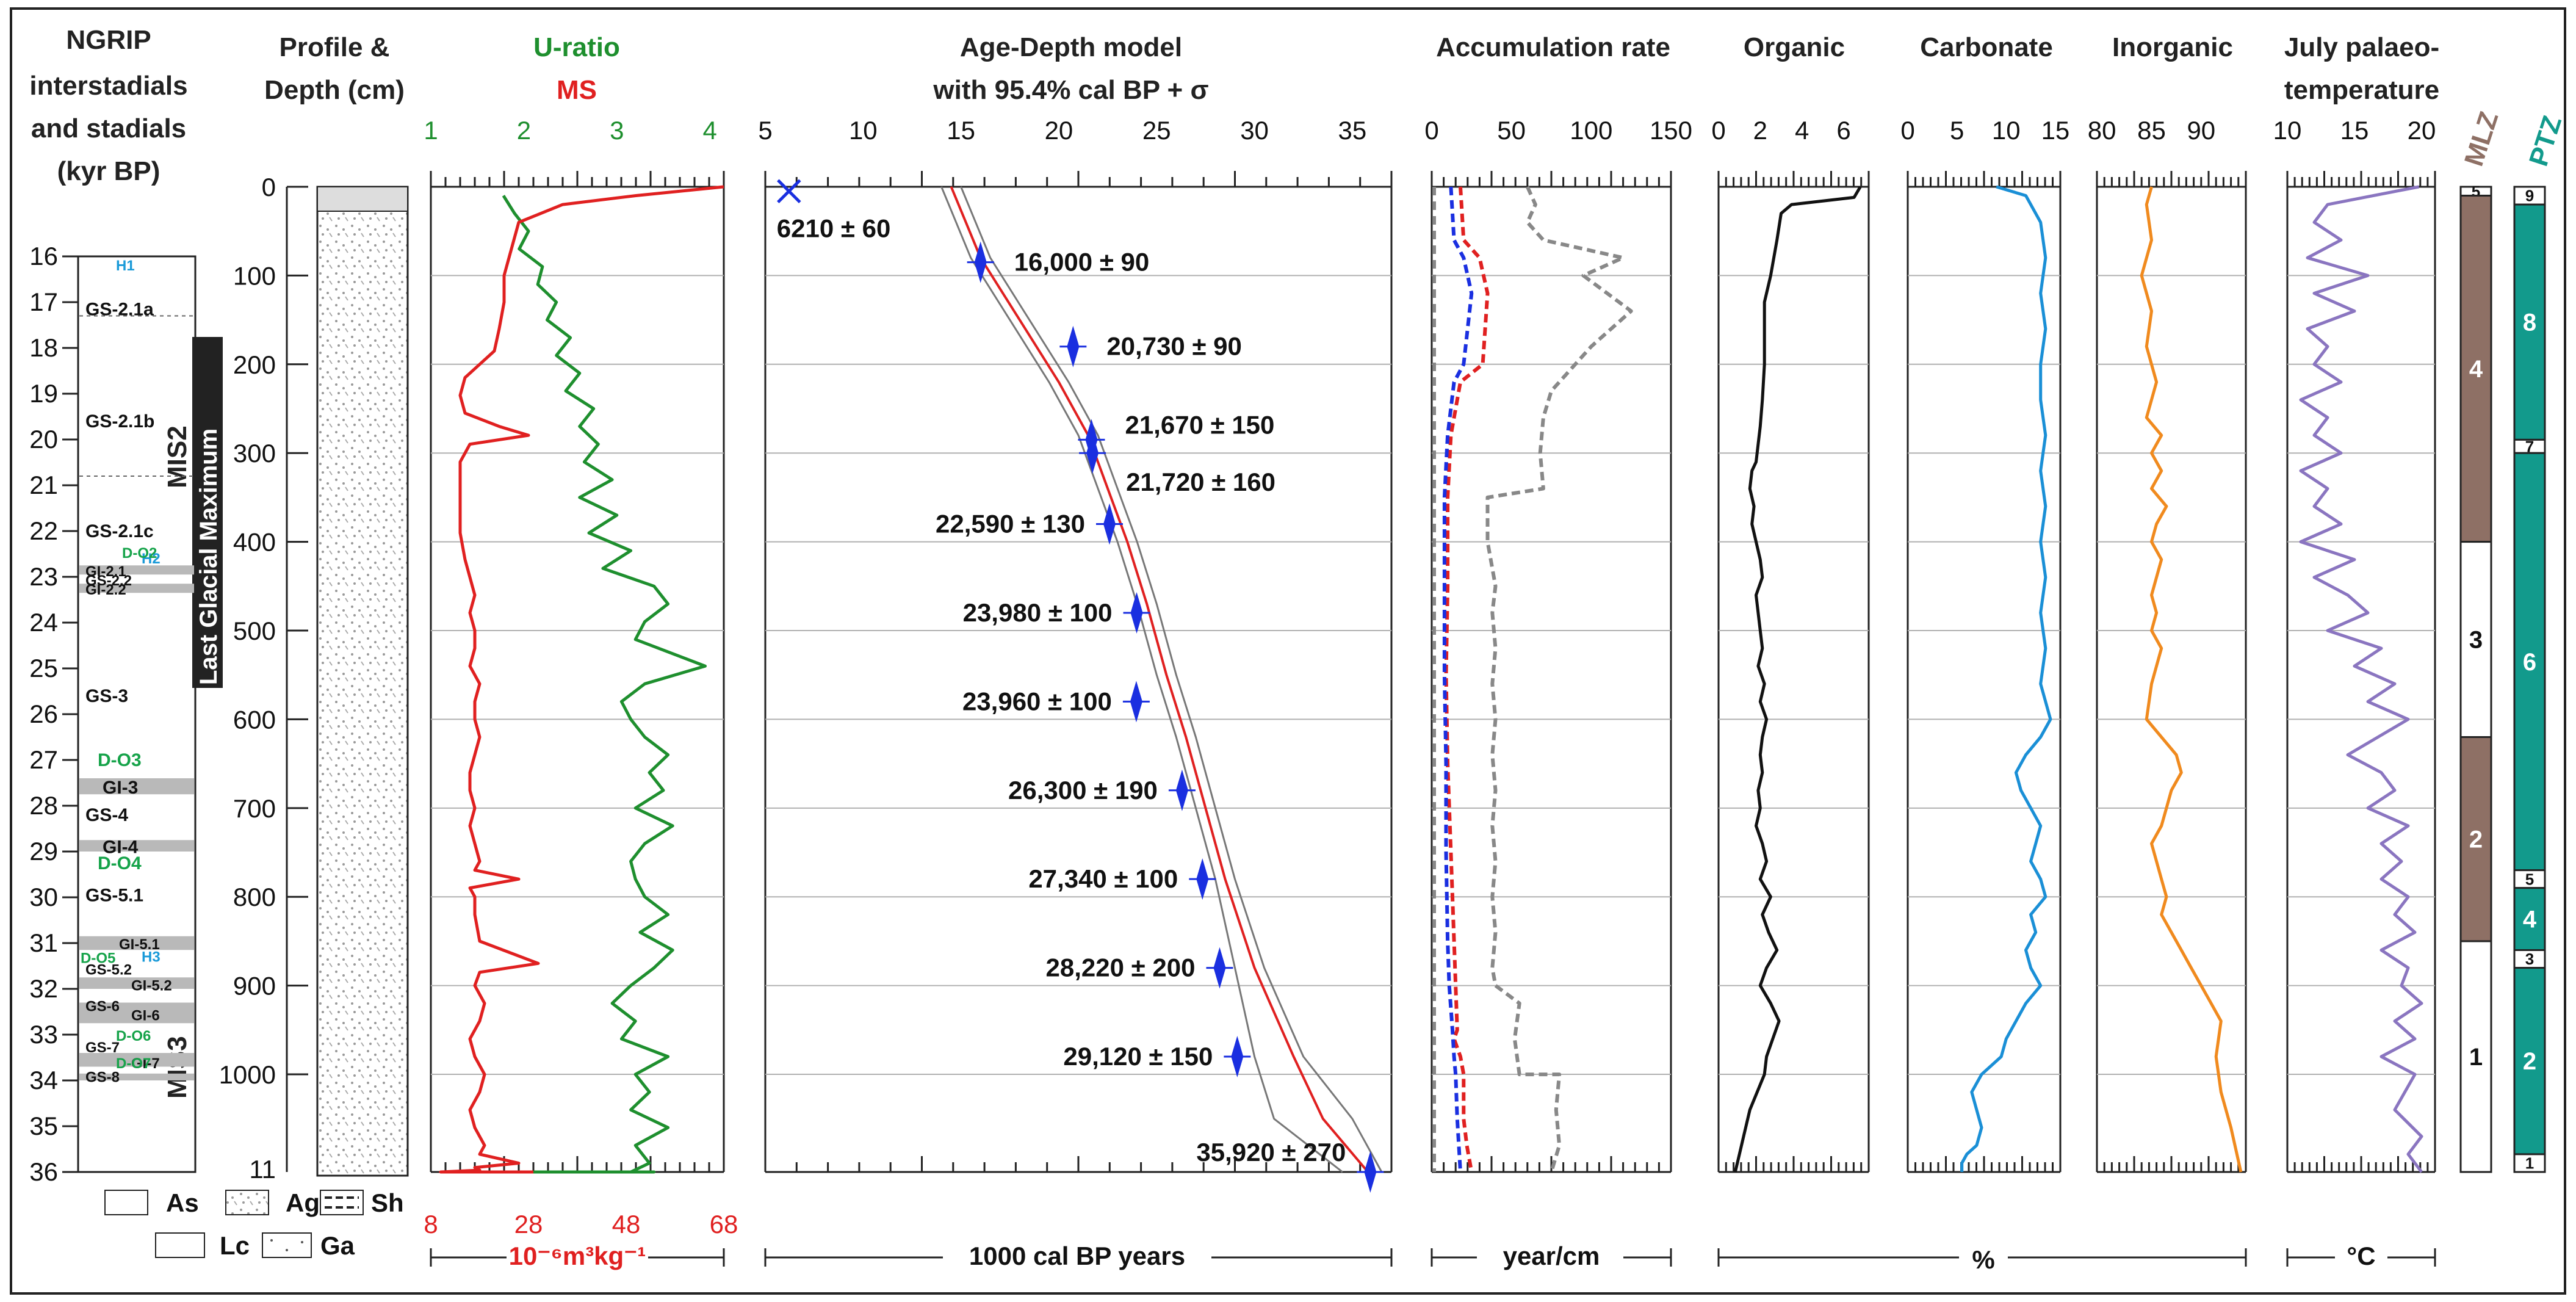  Describe the element at coordinates (43, 394) in the screenshot. I see `ngrip-age-label: 19` at that location.